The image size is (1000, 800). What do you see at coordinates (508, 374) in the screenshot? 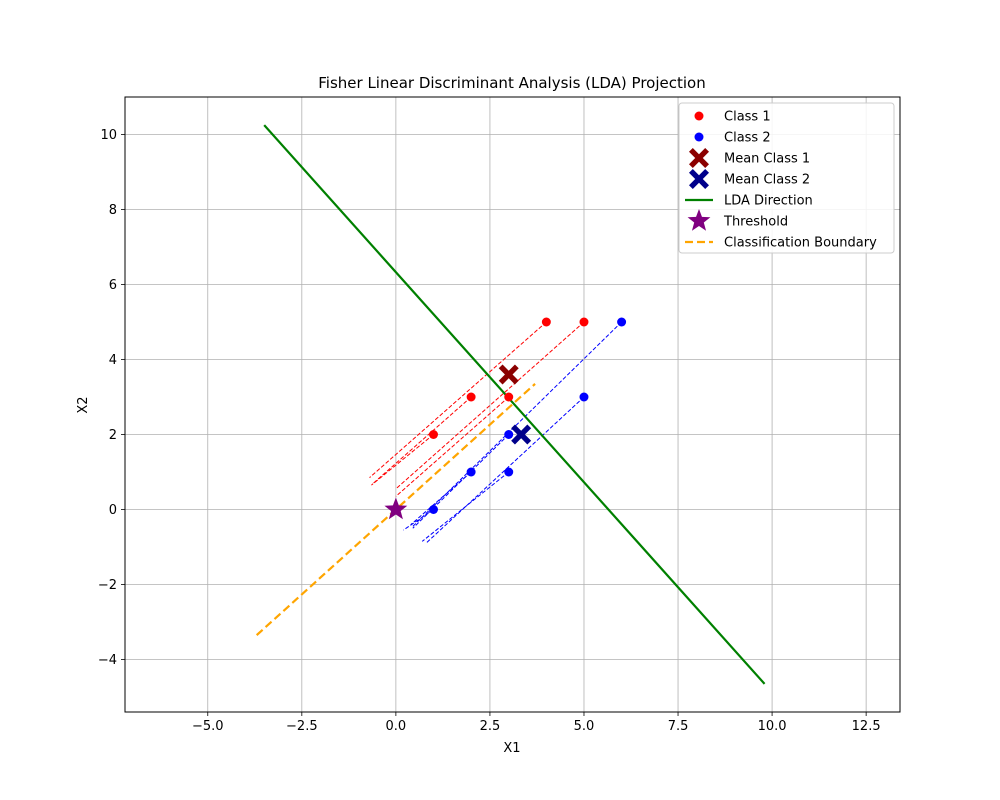
I see `mean-class-1-marker` at bounding box center [508, 374].